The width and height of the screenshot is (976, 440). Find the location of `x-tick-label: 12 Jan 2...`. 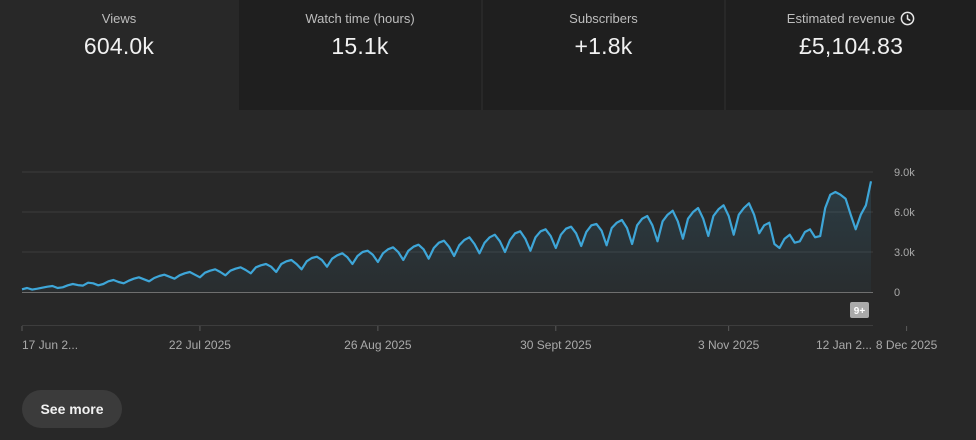

x-tick-label: 12 Jan 2... is located at coordinates (844, 345).